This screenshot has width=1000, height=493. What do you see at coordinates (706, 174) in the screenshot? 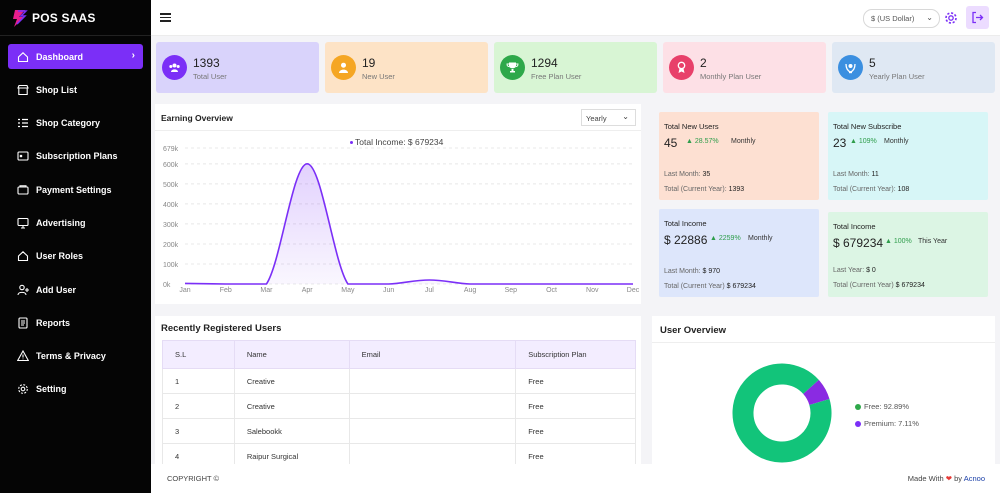
I see `summary-line1-value: 35` at bounding box center [706, 174].